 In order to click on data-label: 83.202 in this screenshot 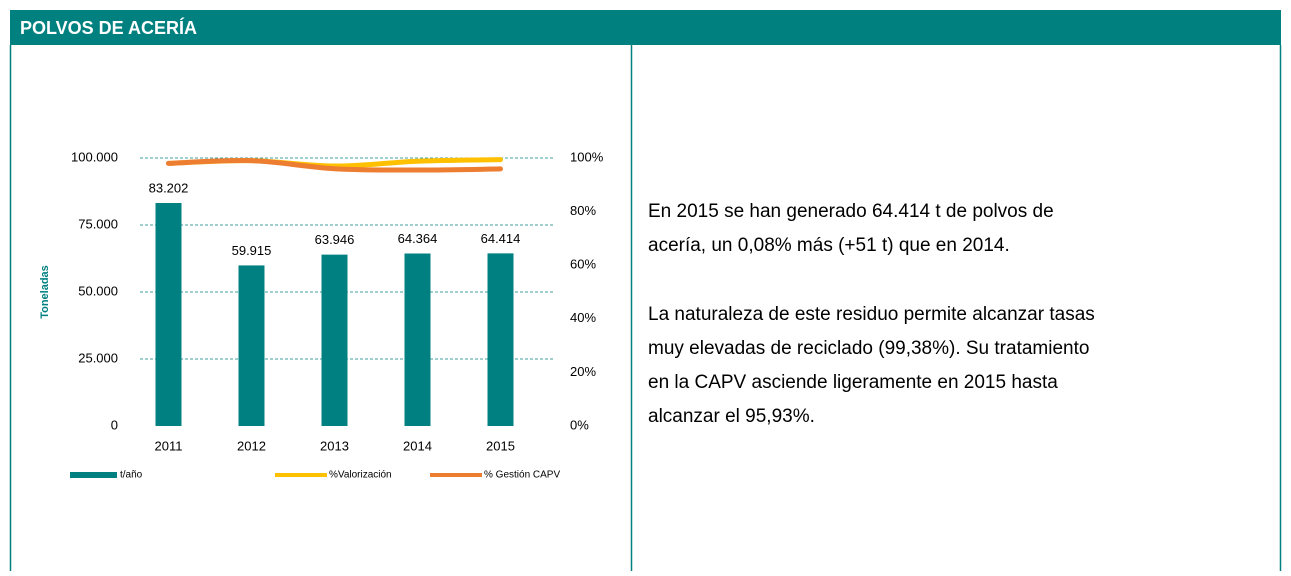, I will do `click(169, 187)`.